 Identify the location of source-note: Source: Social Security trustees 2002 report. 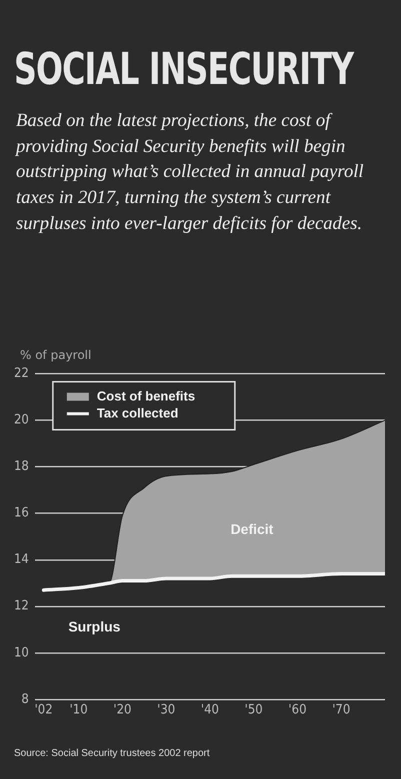
(112, 753).